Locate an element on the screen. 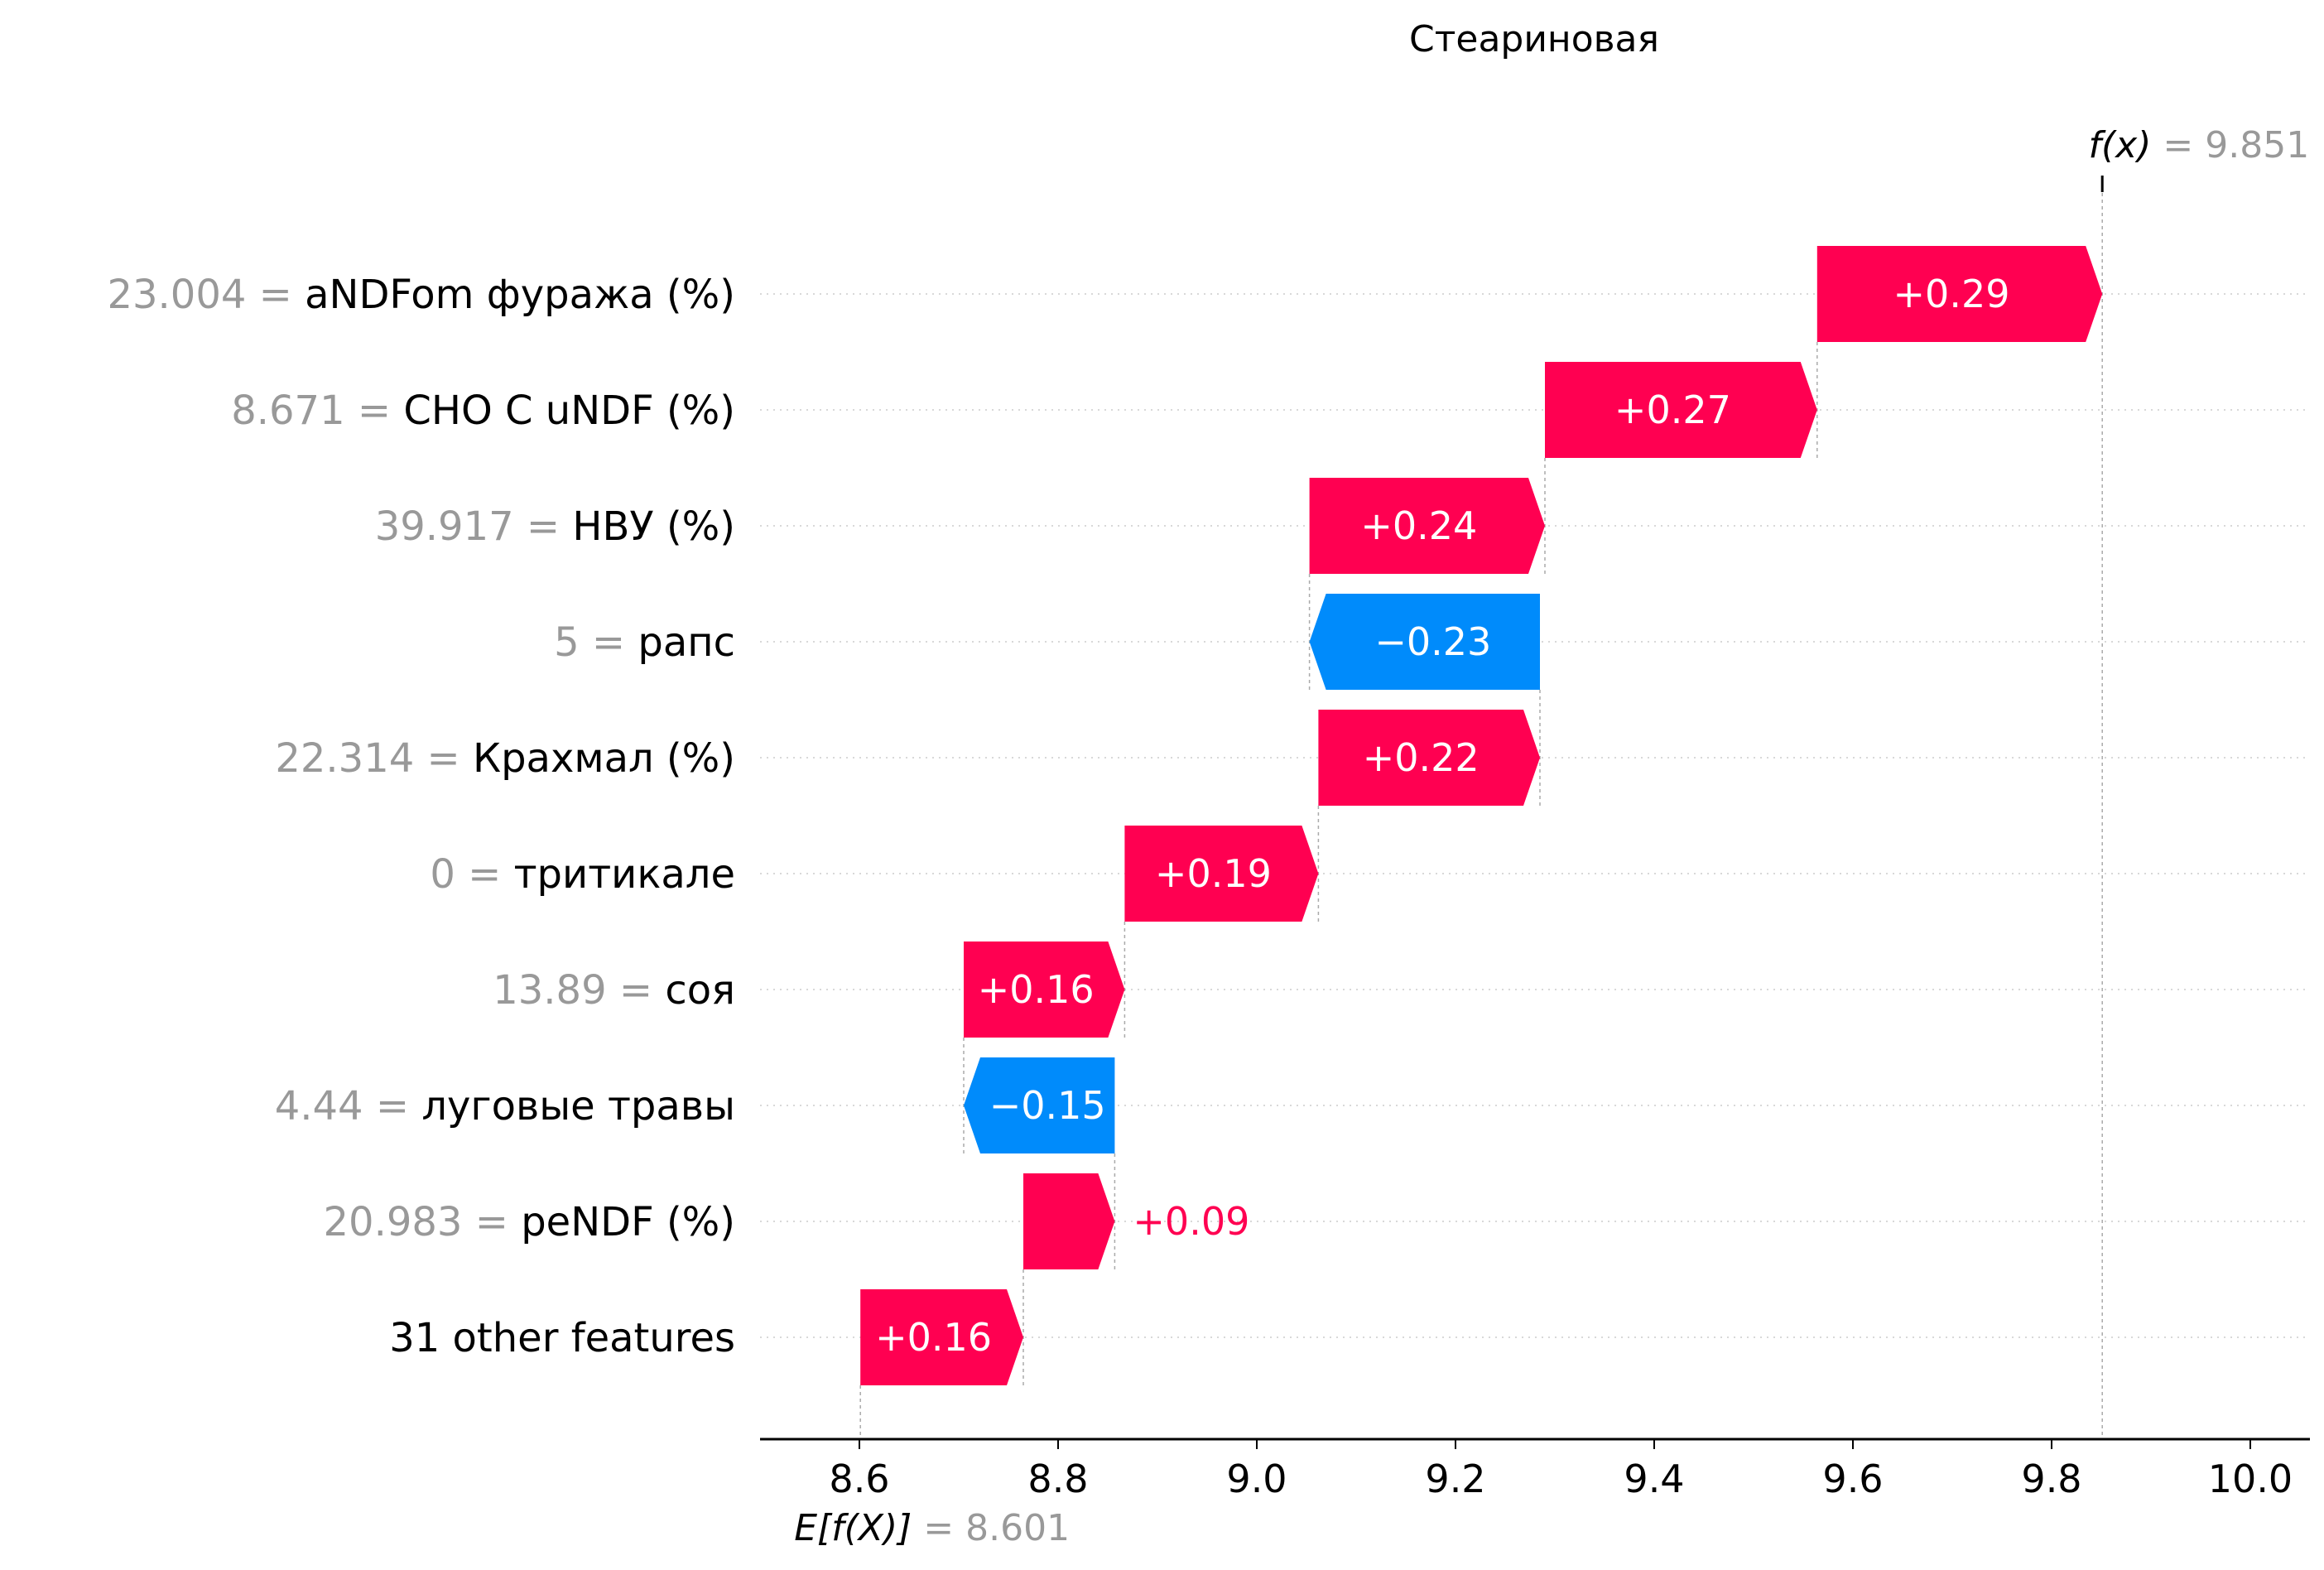 The image size is (2324, 1570). chart-title: Стеариновая is located at coordinates (1534, 39).